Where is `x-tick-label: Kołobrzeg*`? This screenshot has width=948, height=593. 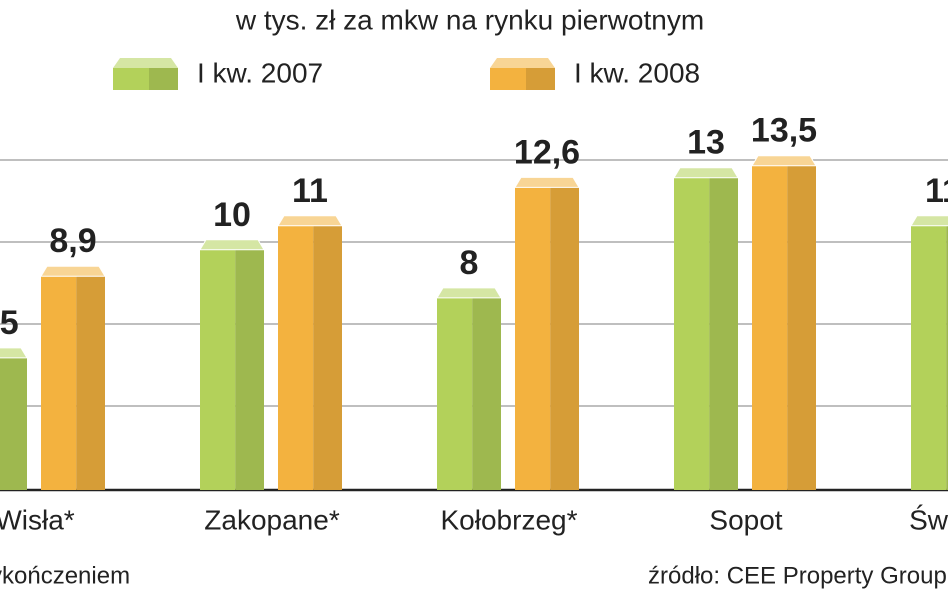
x-tick-label: Kołobrzeg* is located at coordinates (509, 519).